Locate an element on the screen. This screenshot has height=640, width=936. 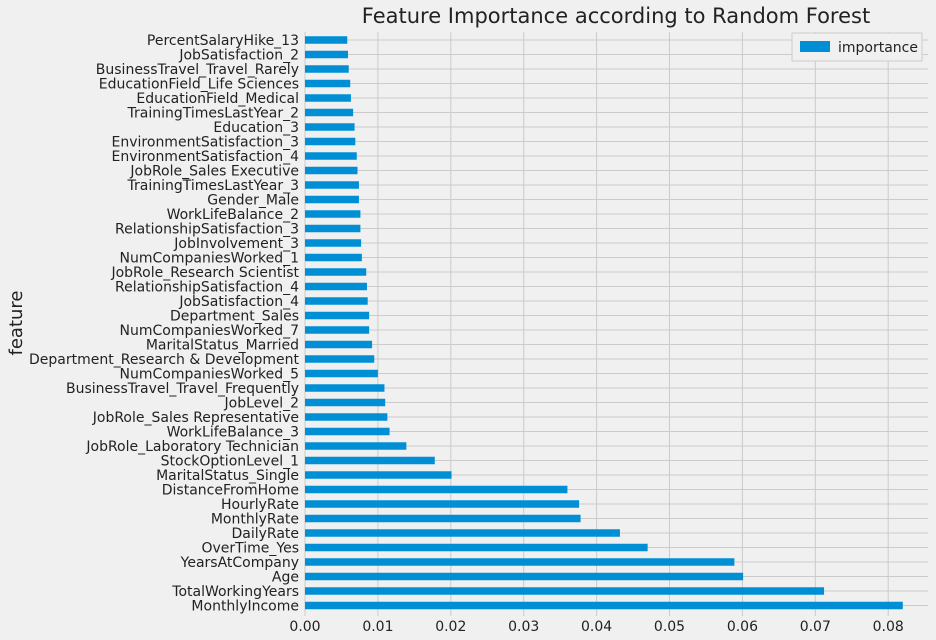
y-tick-label: DailyRate is located at coordinates (265, 534).